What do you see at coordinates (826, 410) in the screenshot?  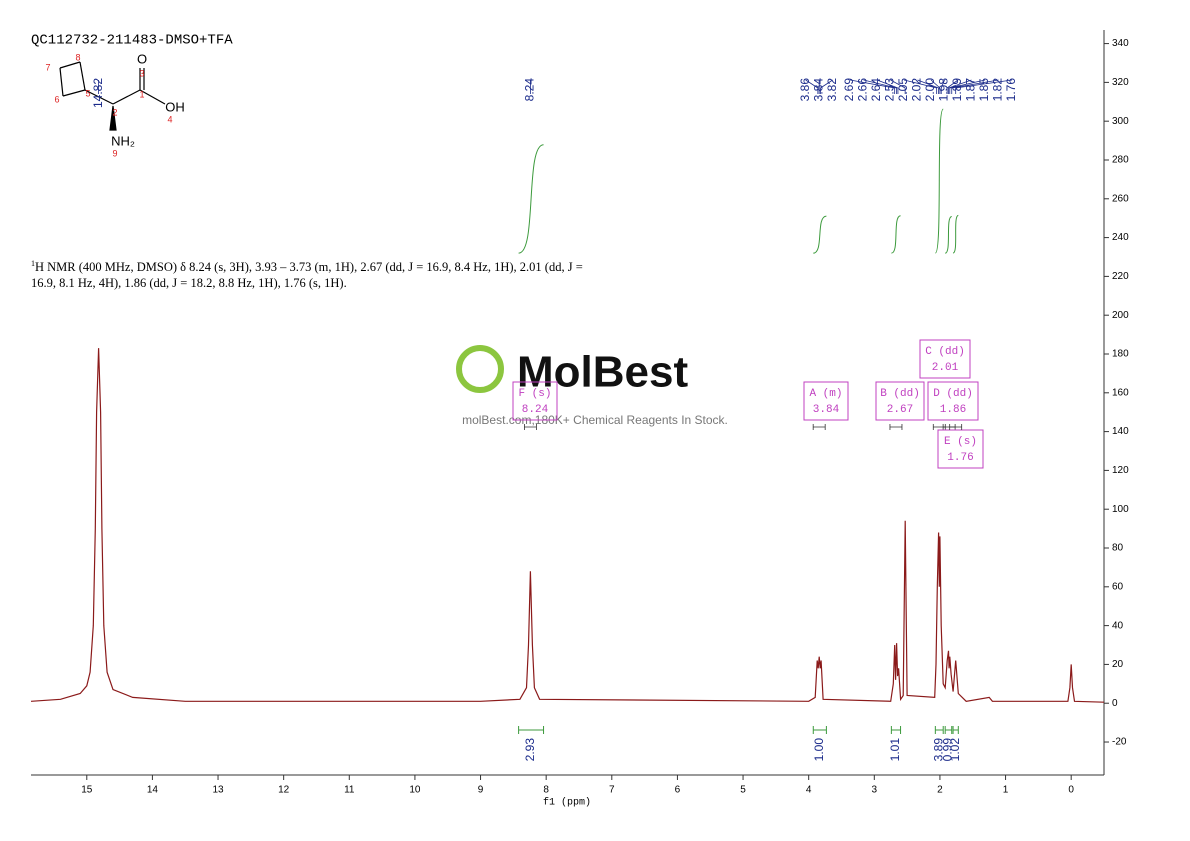 I see `multiplet-shift: 3.84` at bounding box center [826, 410].